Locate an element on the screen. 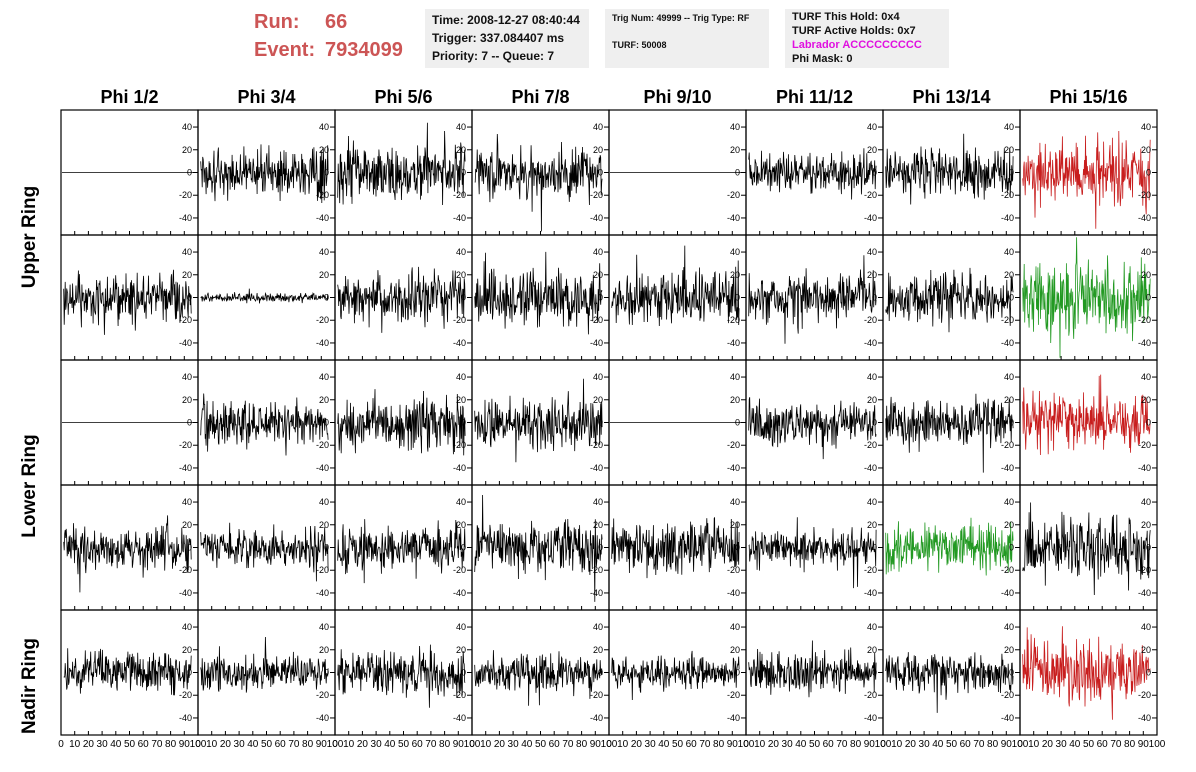 This screenshot has height=772, width=1196. turf-num-text: TURF: 50008 is located at coordinates (639, 45).